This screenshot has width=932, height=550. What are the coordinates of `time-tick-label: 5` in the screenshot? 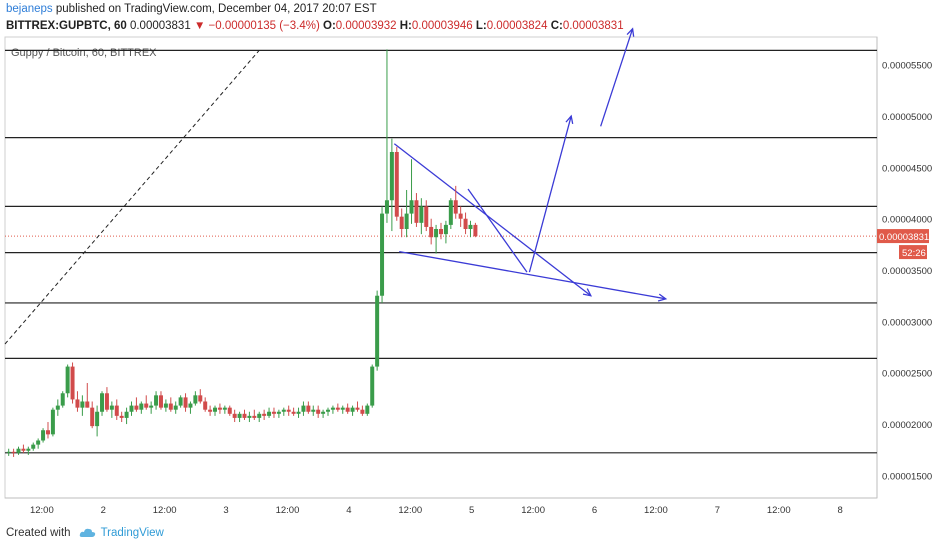 It's located at (471, 510).